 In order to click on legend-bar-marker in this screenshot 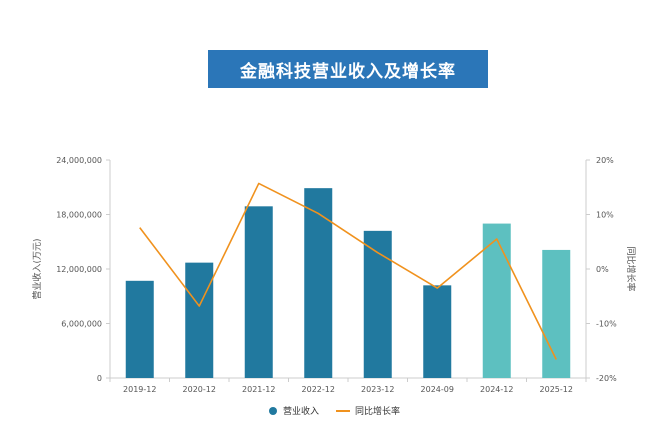, I will do `click(273, 411)`.